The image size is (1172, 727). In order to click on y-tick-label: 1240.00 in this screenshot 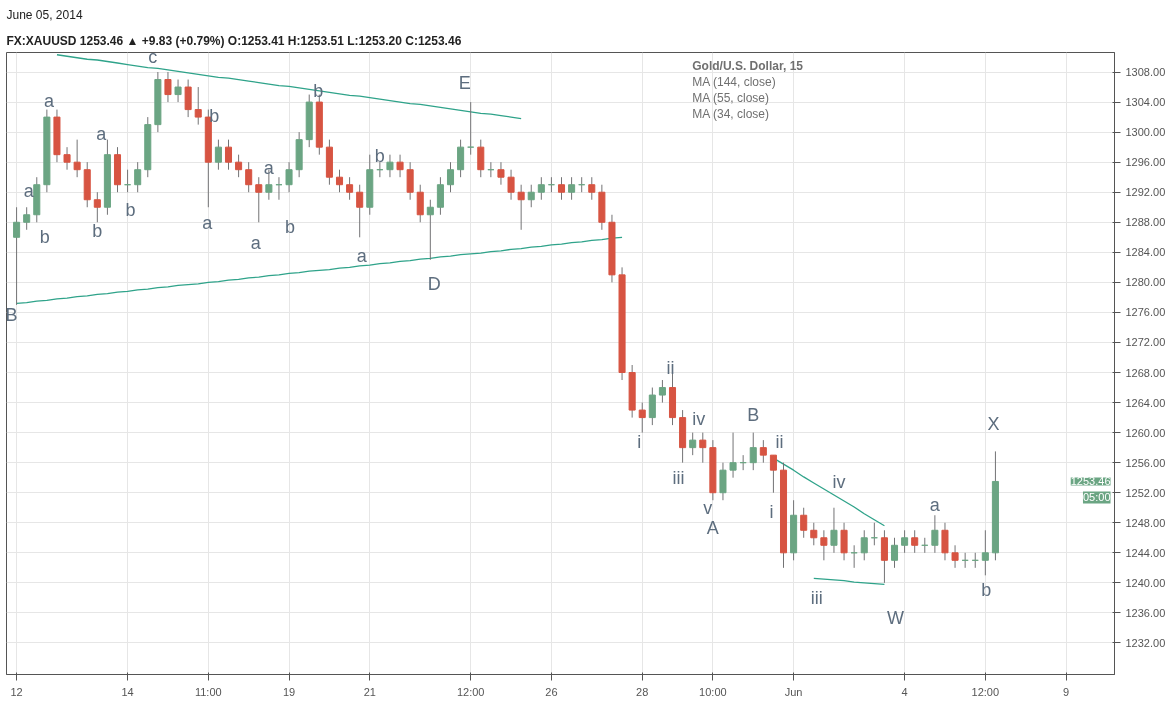, I will do `click(1145, 582)`.